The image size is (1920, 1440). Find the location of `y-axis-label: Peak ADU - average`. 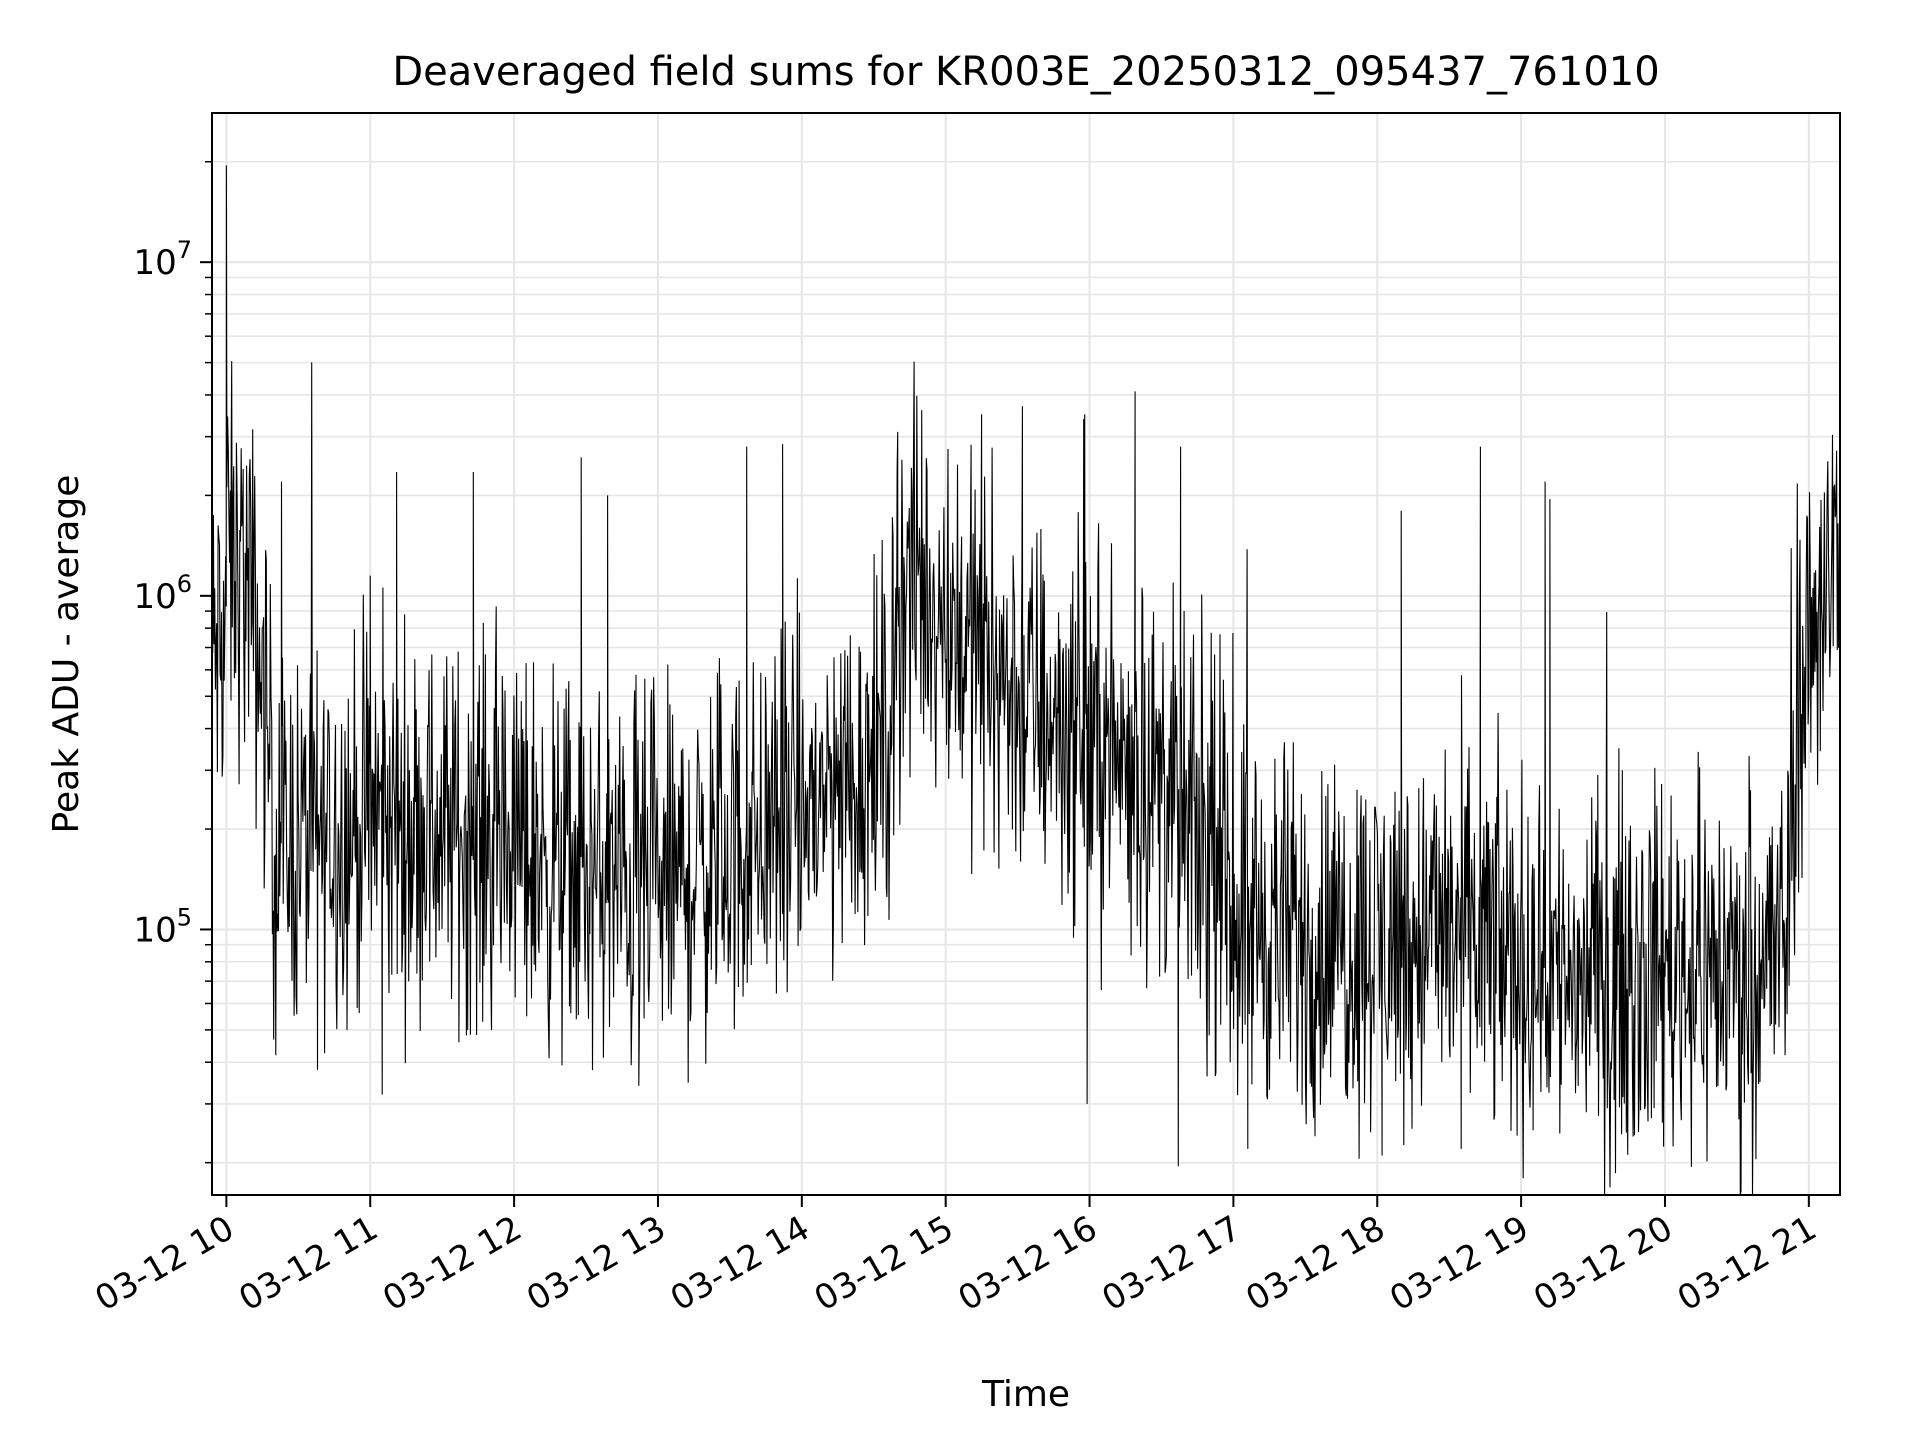

y-axis-label: Peak ADU - average is located at coordinates (66, 654).